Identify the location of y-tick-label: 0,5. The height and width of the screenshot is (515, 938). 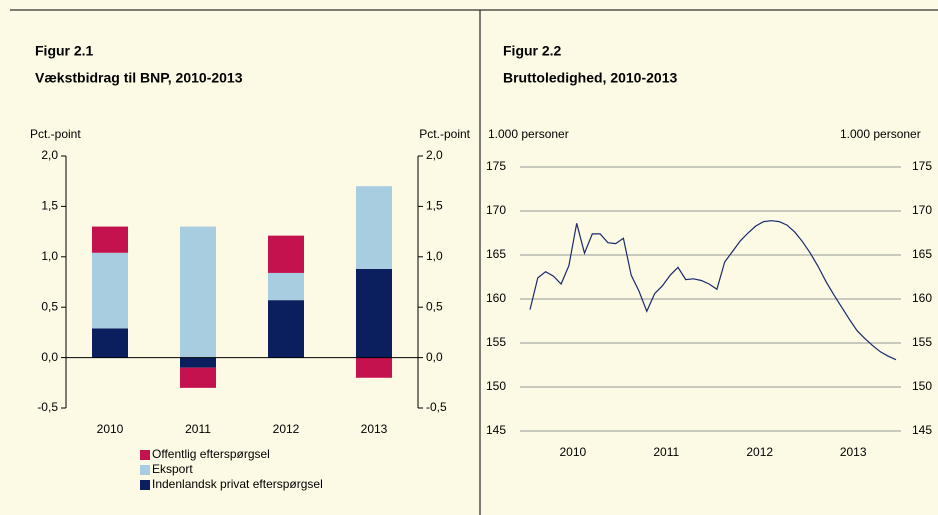
(49, 306).